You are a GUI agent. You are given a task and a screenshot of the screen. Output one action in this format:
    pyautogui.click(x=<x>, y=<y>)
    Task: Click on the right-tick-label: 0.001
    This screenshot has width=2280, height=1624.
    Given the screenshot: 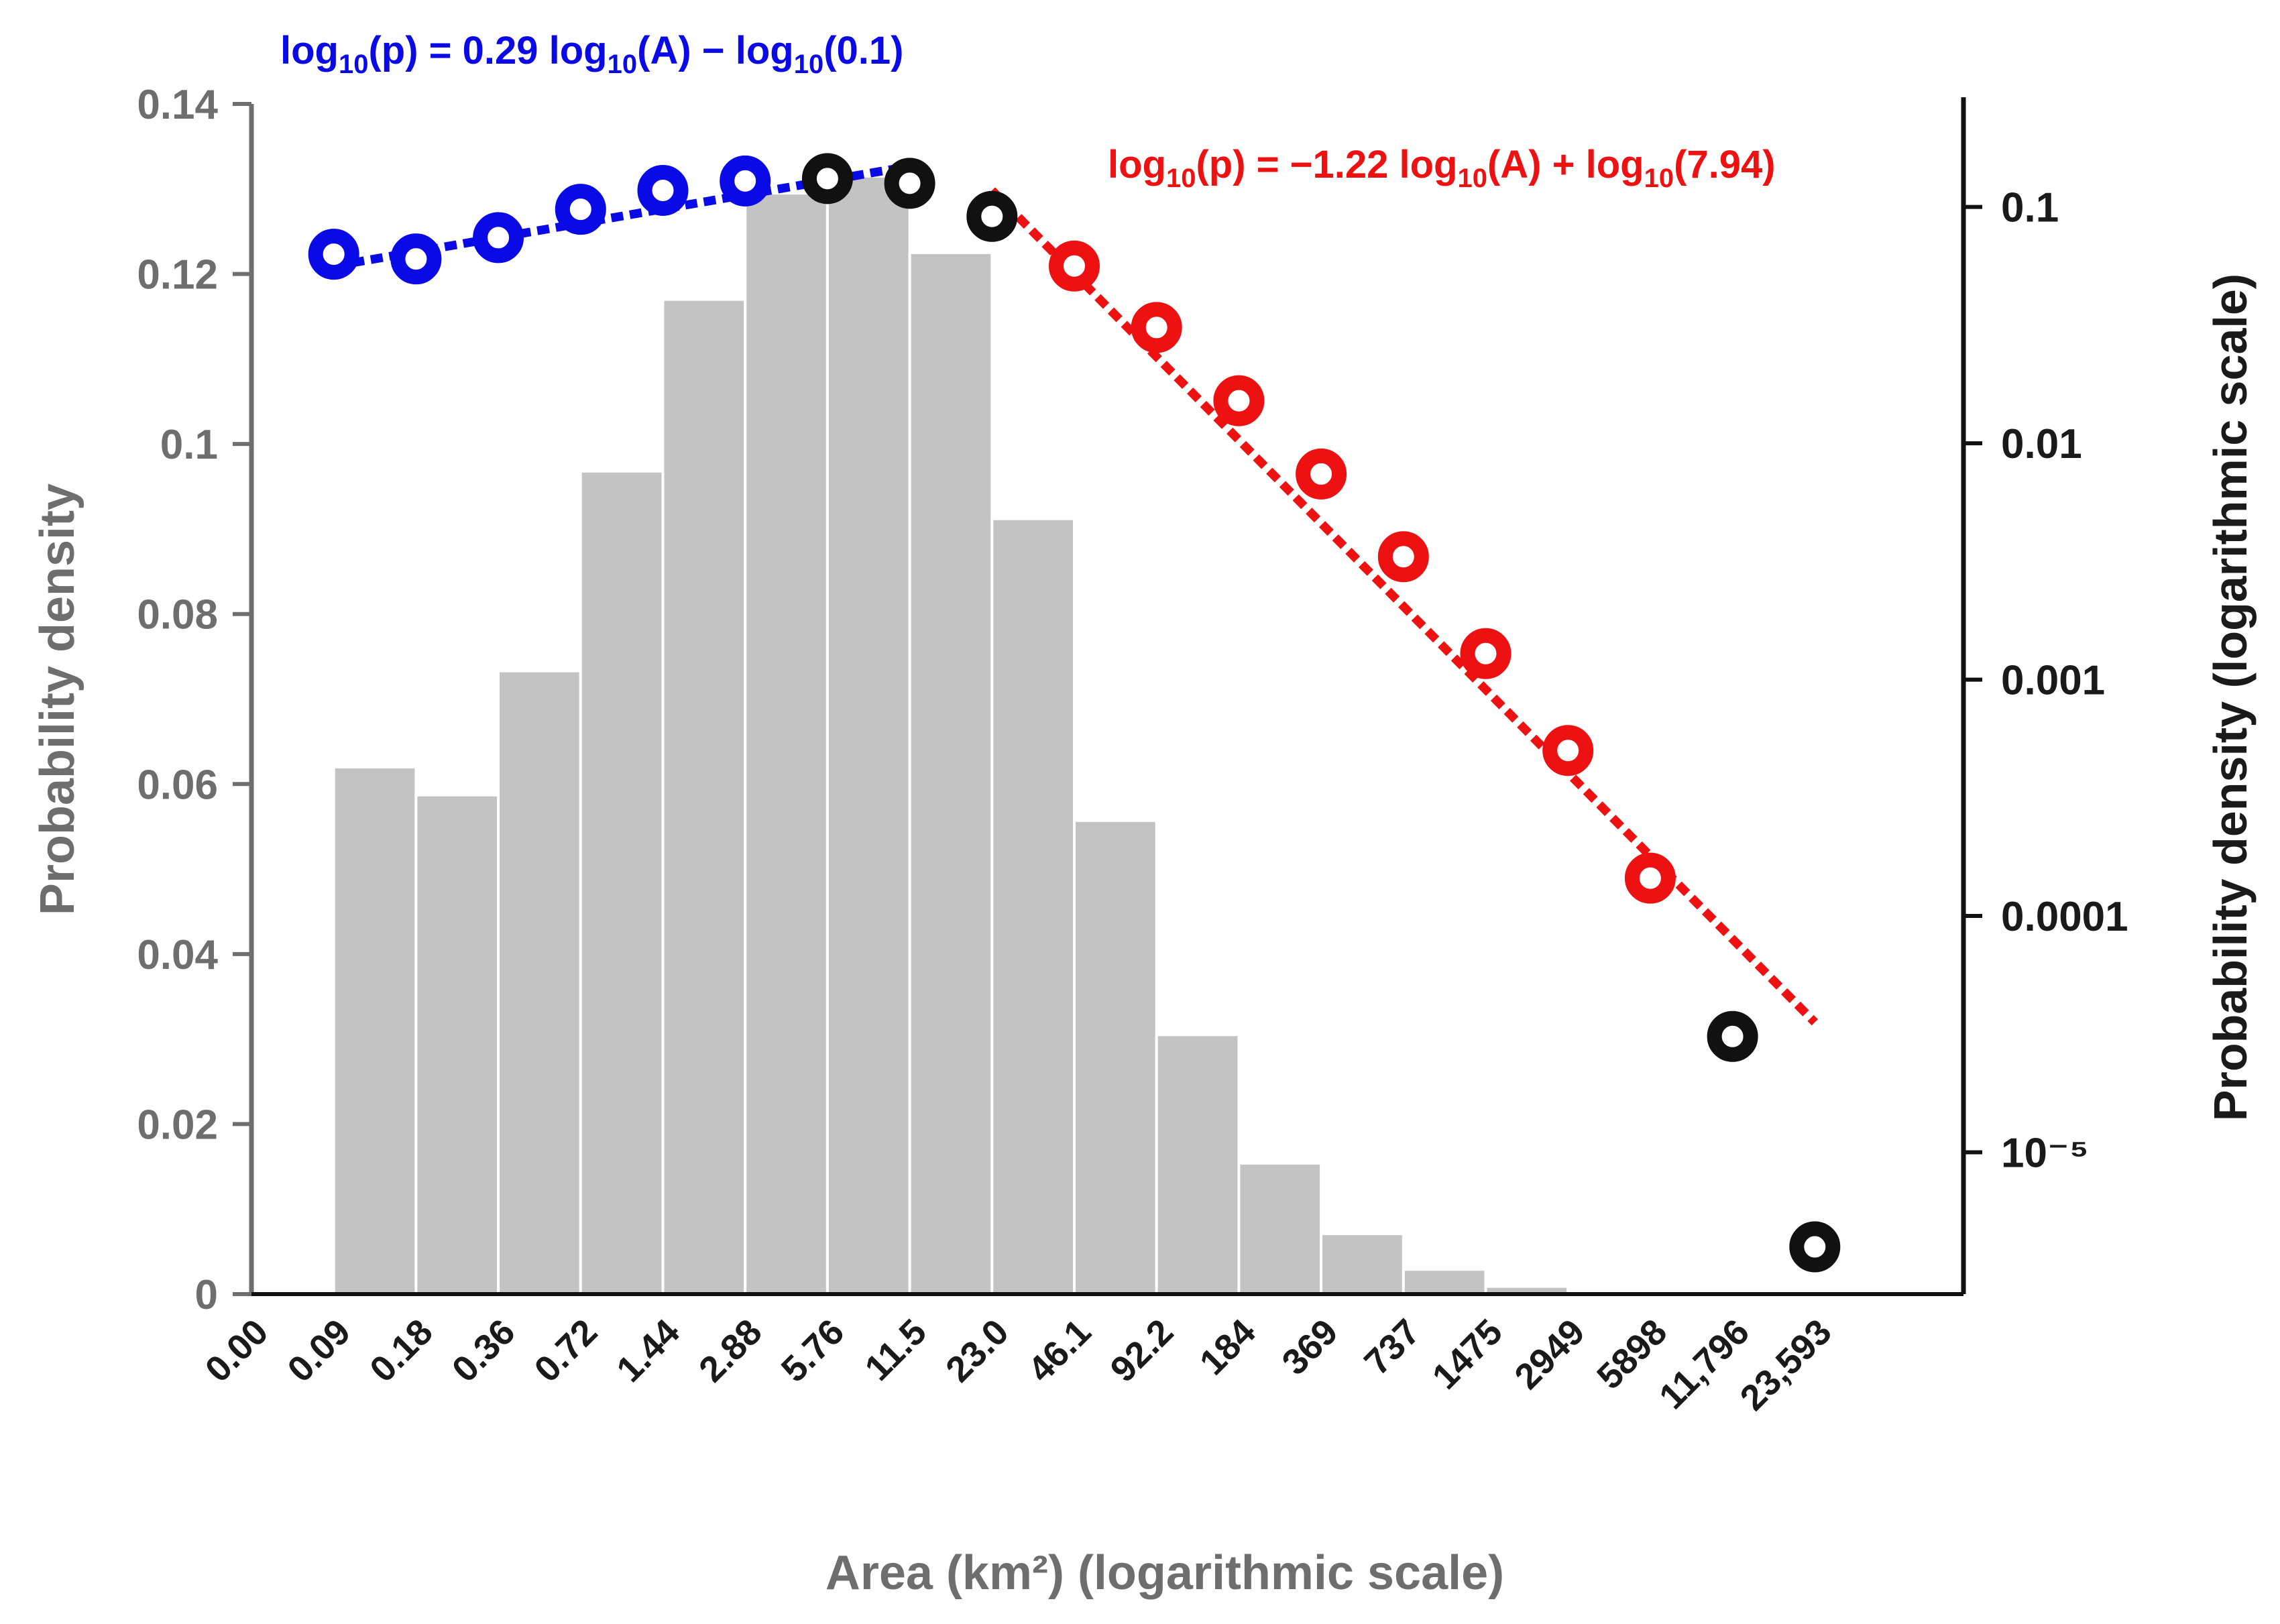 What is the action you would take?
    pyautogui.click(x=2053, y=681)
    